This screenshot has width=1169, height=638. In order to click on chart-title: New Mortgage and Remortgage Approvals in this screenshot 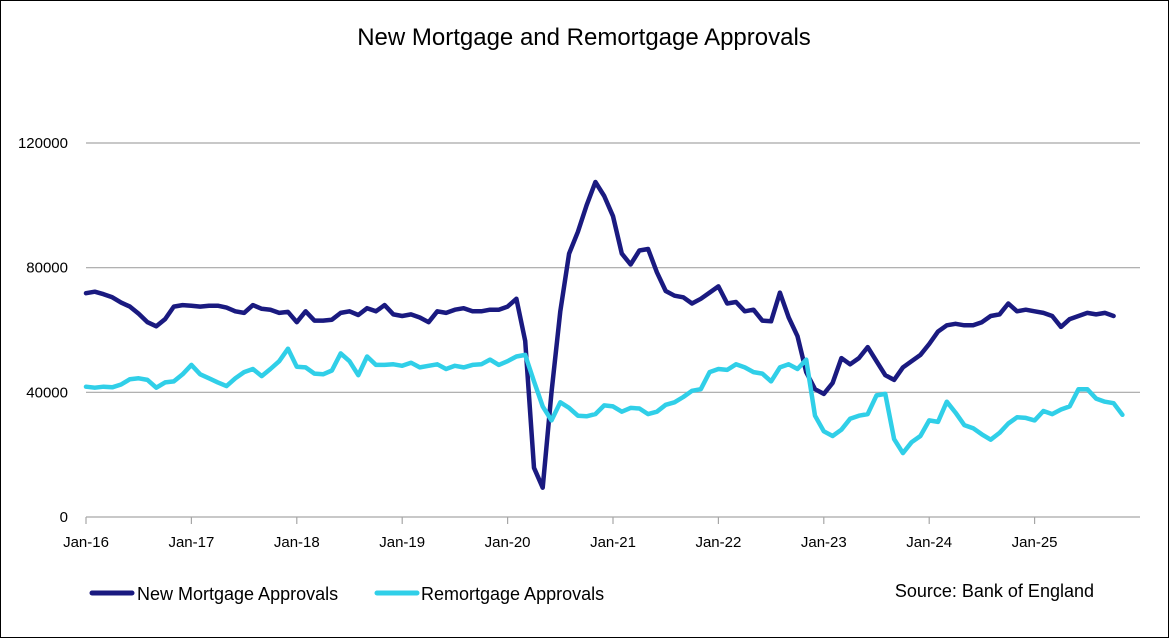, I will do `click(584, 37)`.